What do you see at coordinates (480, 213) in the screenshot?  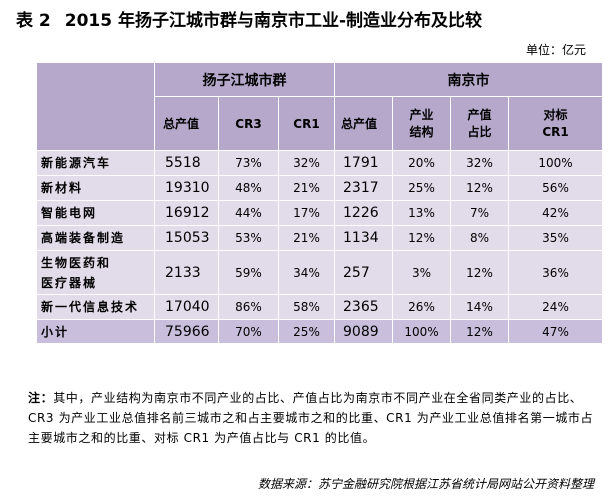 I see `cell-nj-share: 7%` at bounding box center [480, 213].